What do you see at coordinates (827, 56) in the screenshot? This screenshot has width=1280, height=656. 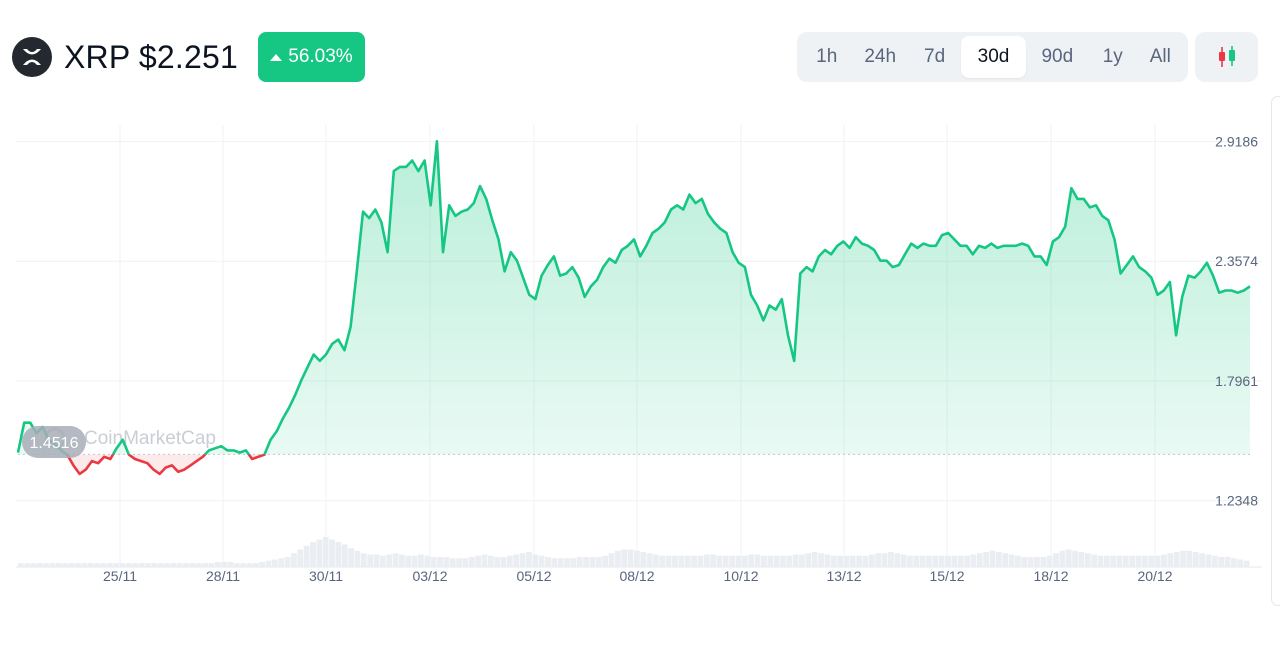 I see `range-button-1h: 1h` at bounding box center [827, 56].